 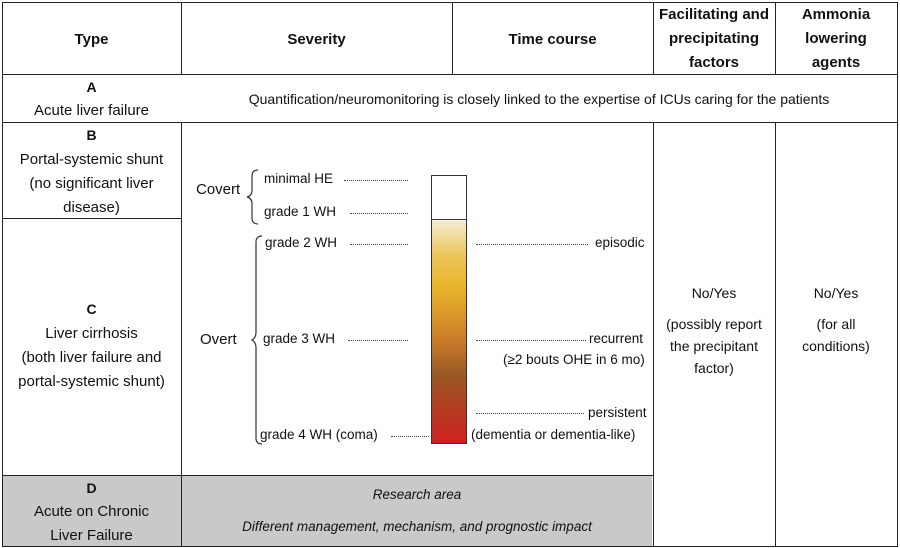 What do you see at coordinates (91, 511) in the screenshot?
I see `row-d-line1: Acute on Chronic` at bounding box center [91, 511].